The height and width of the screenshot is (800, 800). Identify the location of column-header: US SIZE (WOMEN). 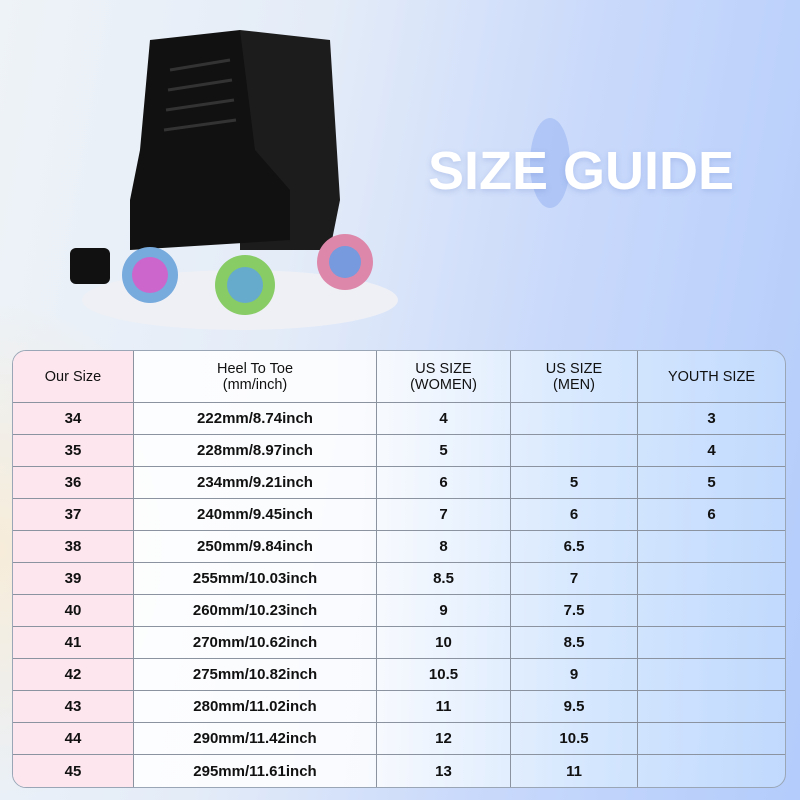
(444, 377).